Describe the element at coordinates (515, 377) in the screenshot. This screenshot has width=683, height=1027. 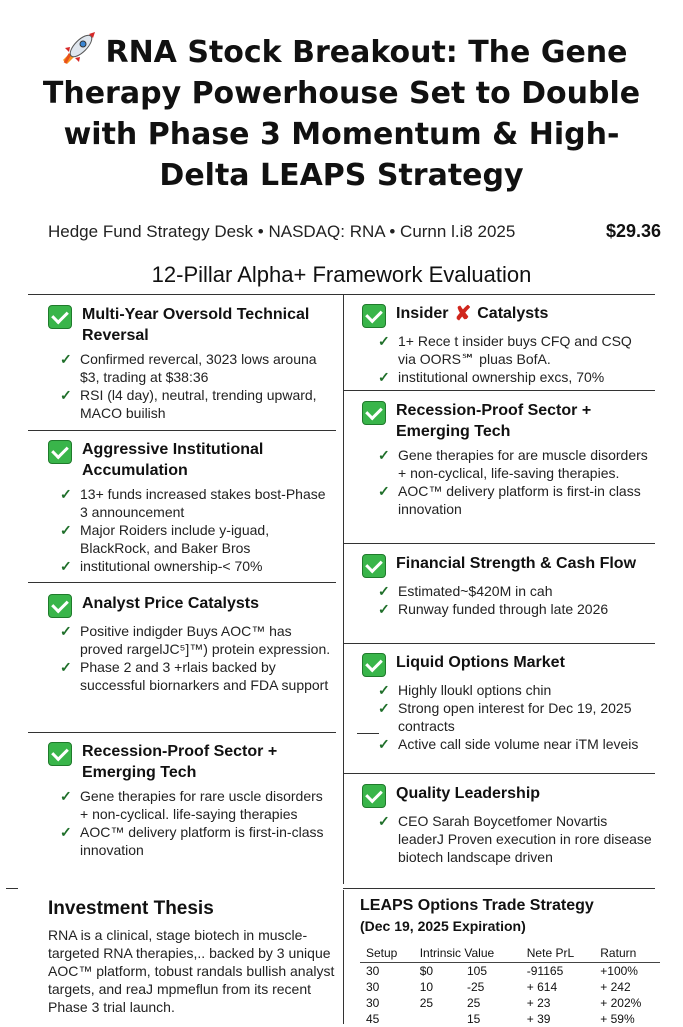
I see `bullet: institutional ownership excs, 70%` at that location.